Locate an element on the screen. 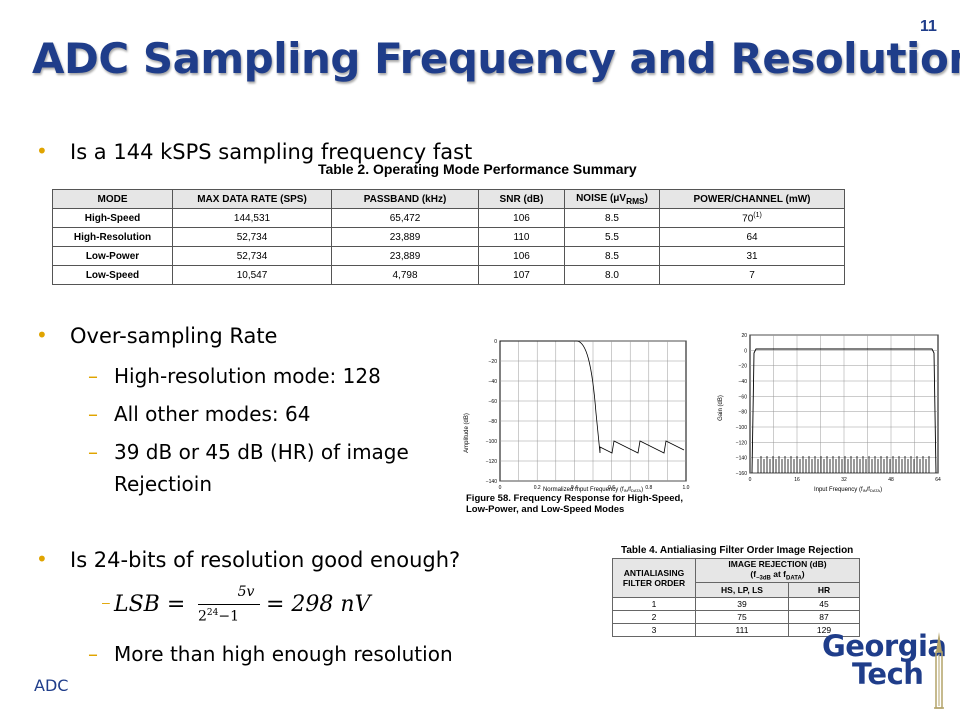 The image size is (960, 720). table-row: 1 39 45 is located at coordinates (736, 603).